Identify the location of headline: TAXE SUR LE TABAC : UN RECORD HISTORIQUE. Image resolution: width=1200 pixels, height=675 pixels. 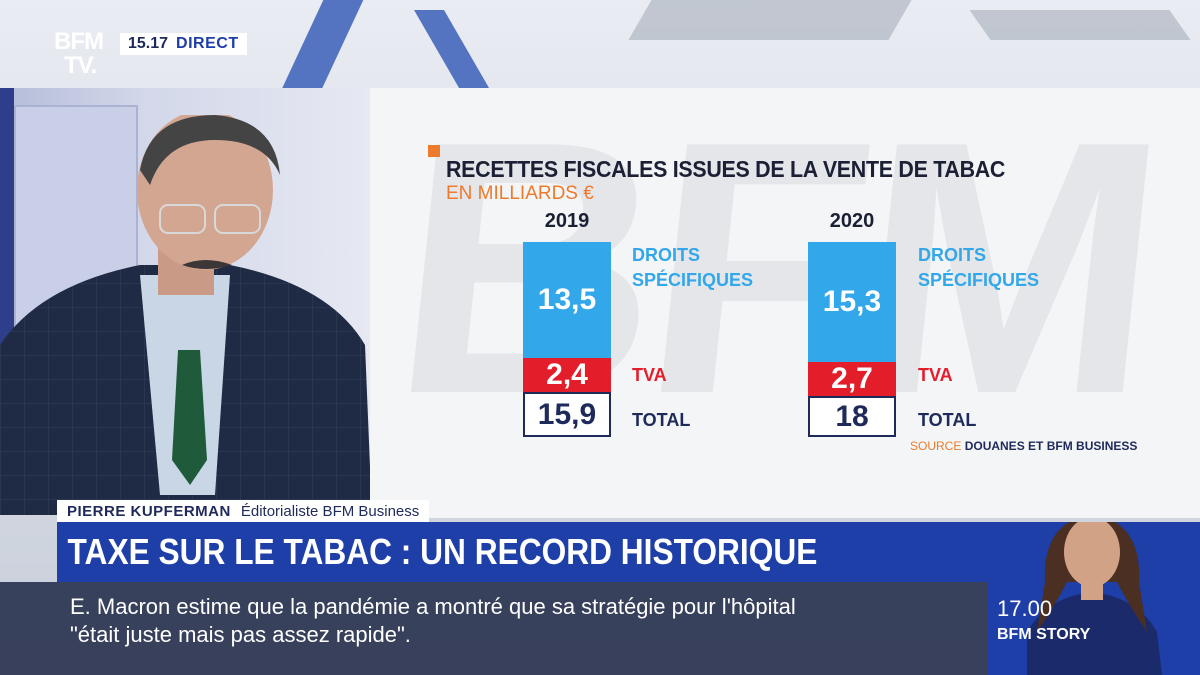
(442, 551).